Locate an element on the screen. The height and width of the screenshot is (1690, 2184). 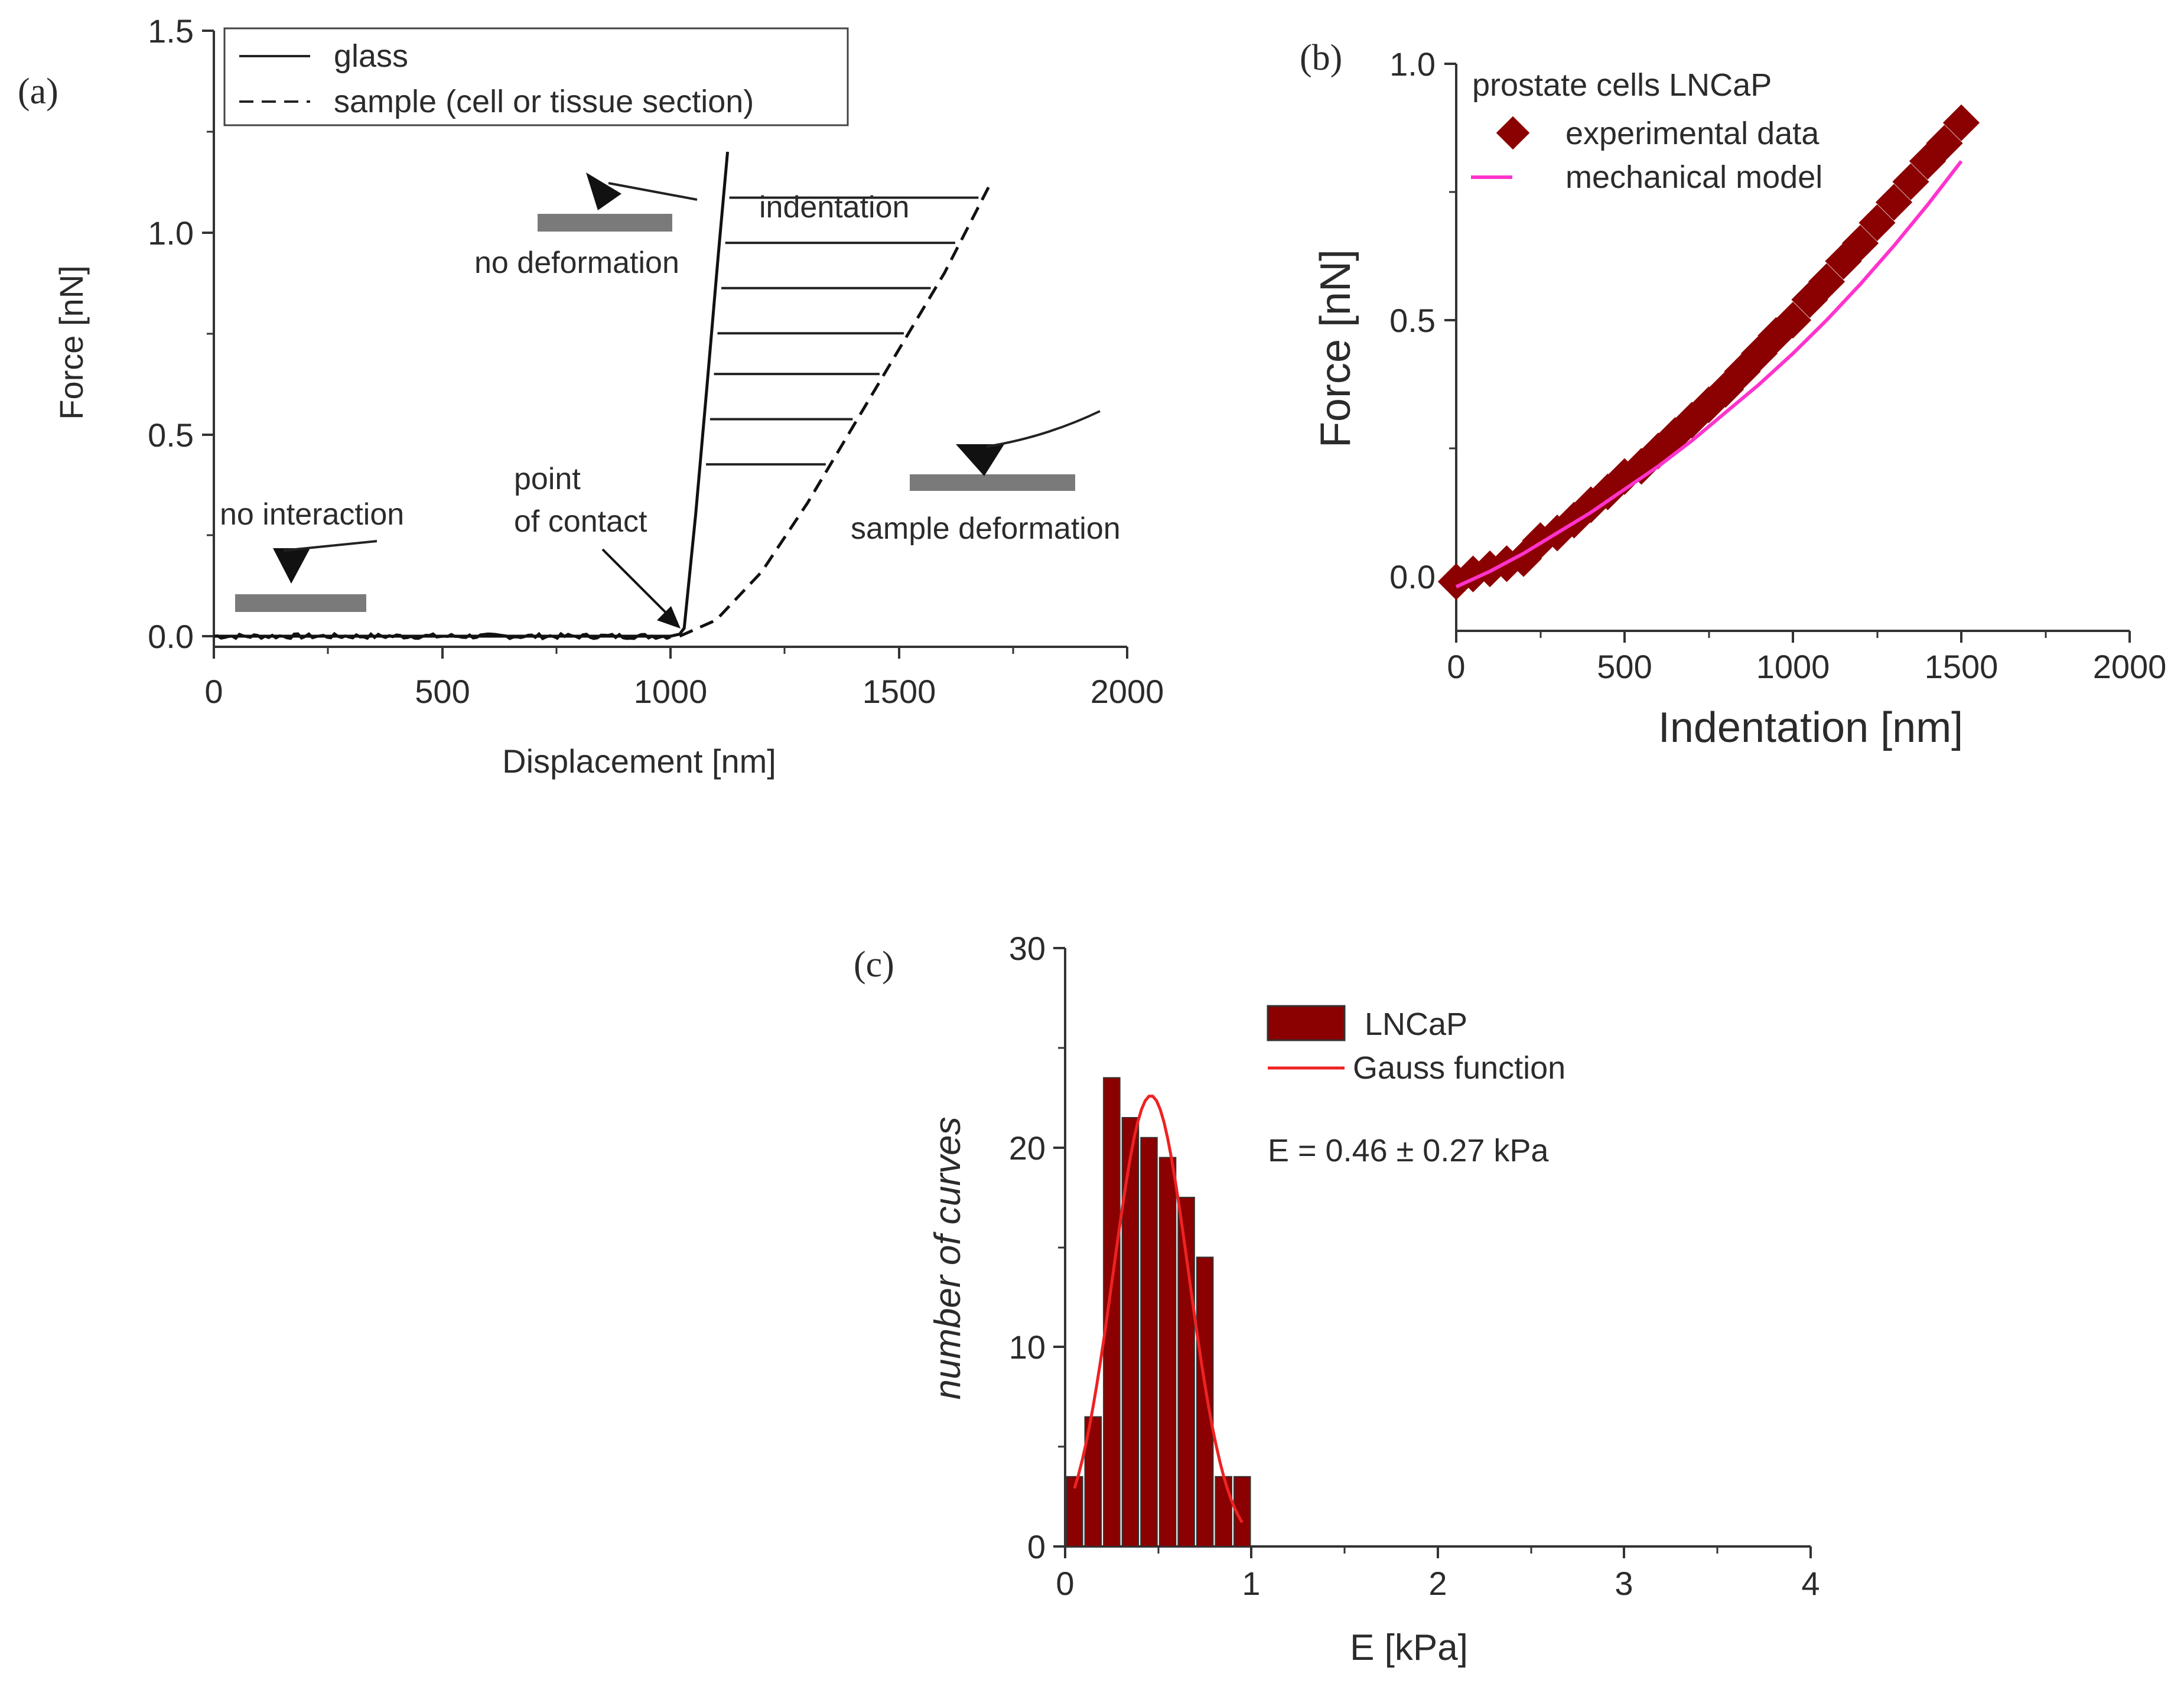
panel-b-ytick: 1.0 is located at coordinates (1412, 64).